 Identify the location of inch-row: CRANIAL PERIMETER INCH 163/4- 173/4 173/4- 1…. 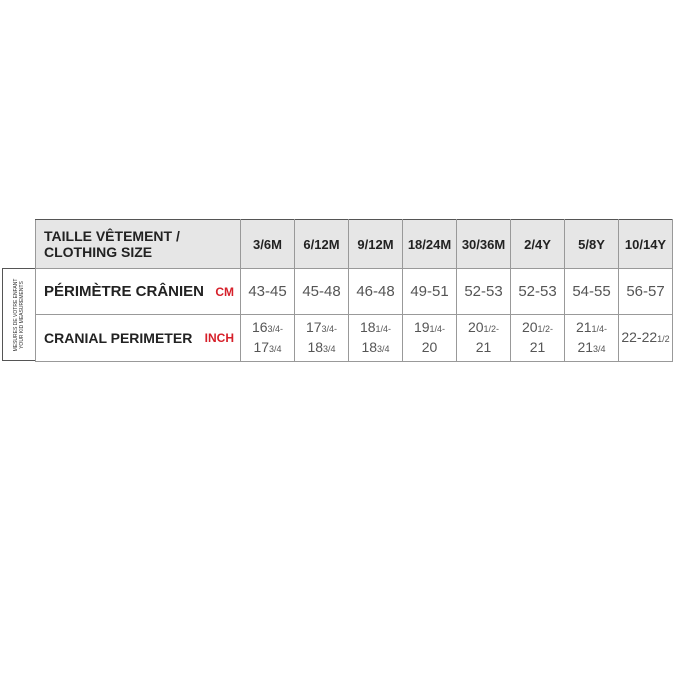
(354, 338).